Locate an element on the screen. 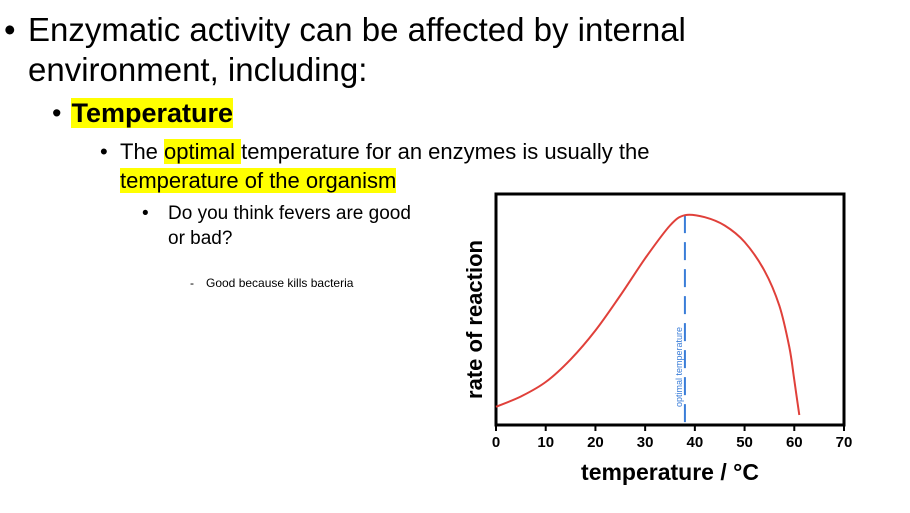 This screenshot has width=910, height=513. highlight-temperature-of-organism: temperature of the organism is located at coordinates (258, 180).